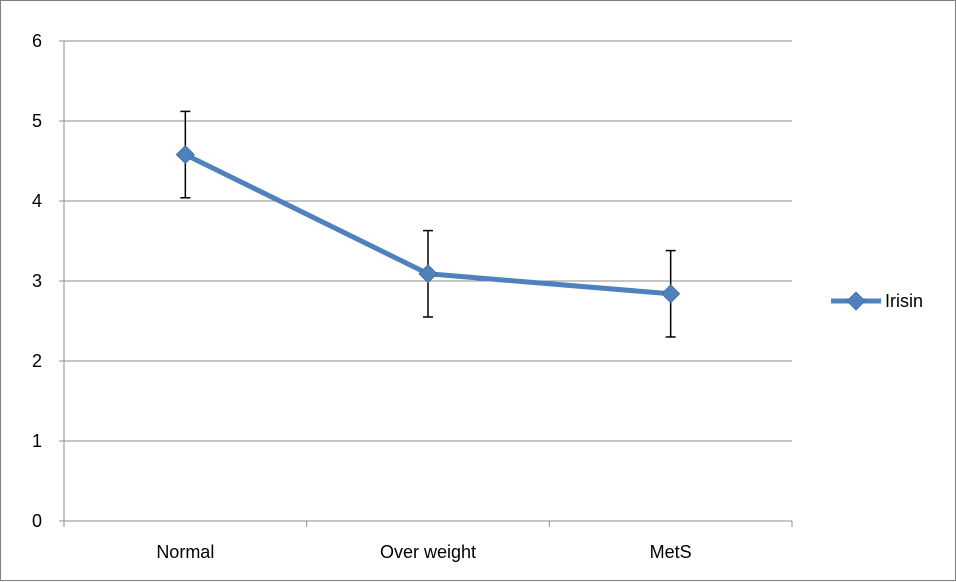 The width and height of the screenshot is (956, 582). What do you see at coordinates (37, 521) in the screenshot?
I see `y-tick-label: 0` at bounding box center [37, 521].